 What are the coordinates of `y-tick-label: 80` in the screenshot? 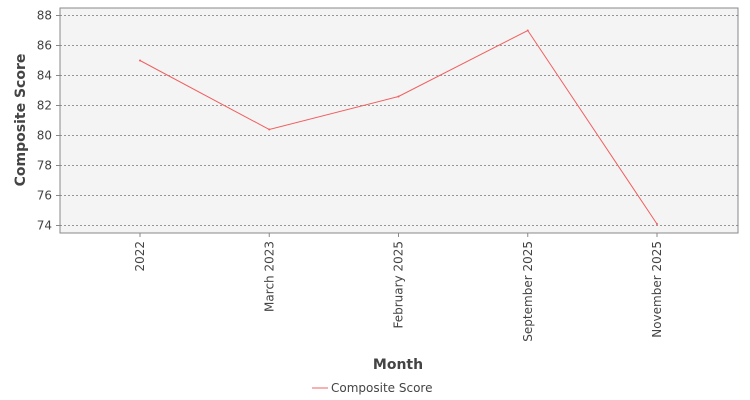 It's located at (44, 136).